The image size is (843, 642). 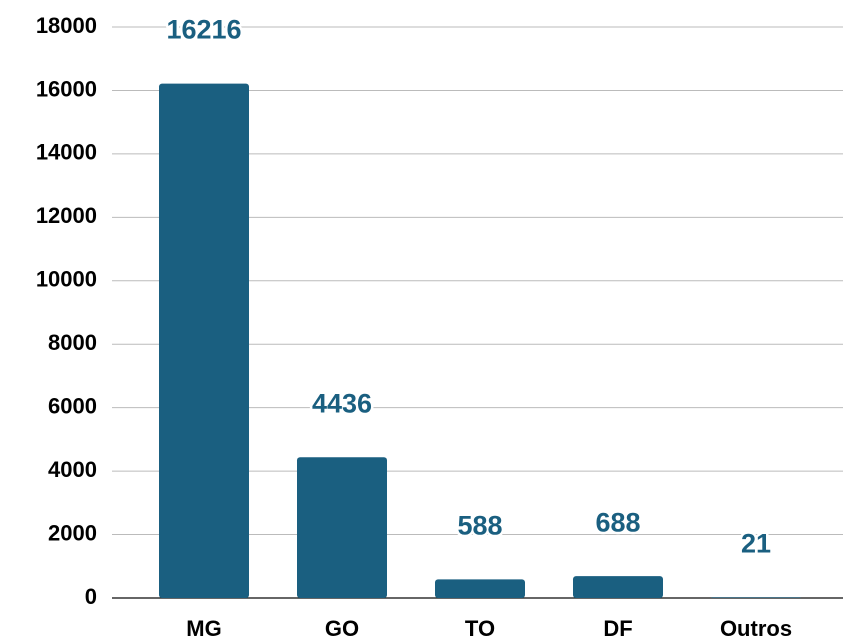 I want to click on y-tick-label: 14000, so click(x=66, y=152).